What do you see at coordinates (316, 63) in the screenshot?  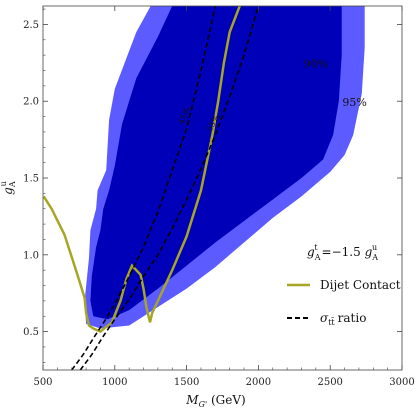 I see `region-label-90: 90%` at bounding box center [316, 63].